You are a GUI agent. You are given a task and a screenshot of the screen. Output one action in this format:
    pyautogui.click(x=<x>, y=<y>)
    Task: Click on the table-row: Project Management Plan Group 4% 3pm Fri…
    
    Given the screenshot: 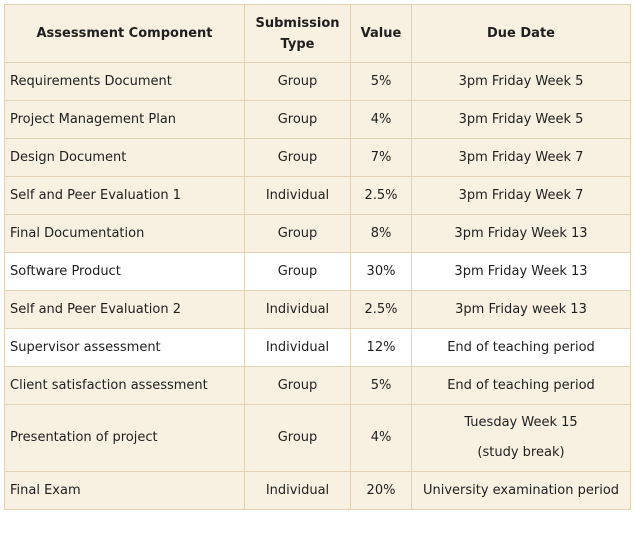 What is the action you would take?
    pyautogui.click(x=317, y=119)
    